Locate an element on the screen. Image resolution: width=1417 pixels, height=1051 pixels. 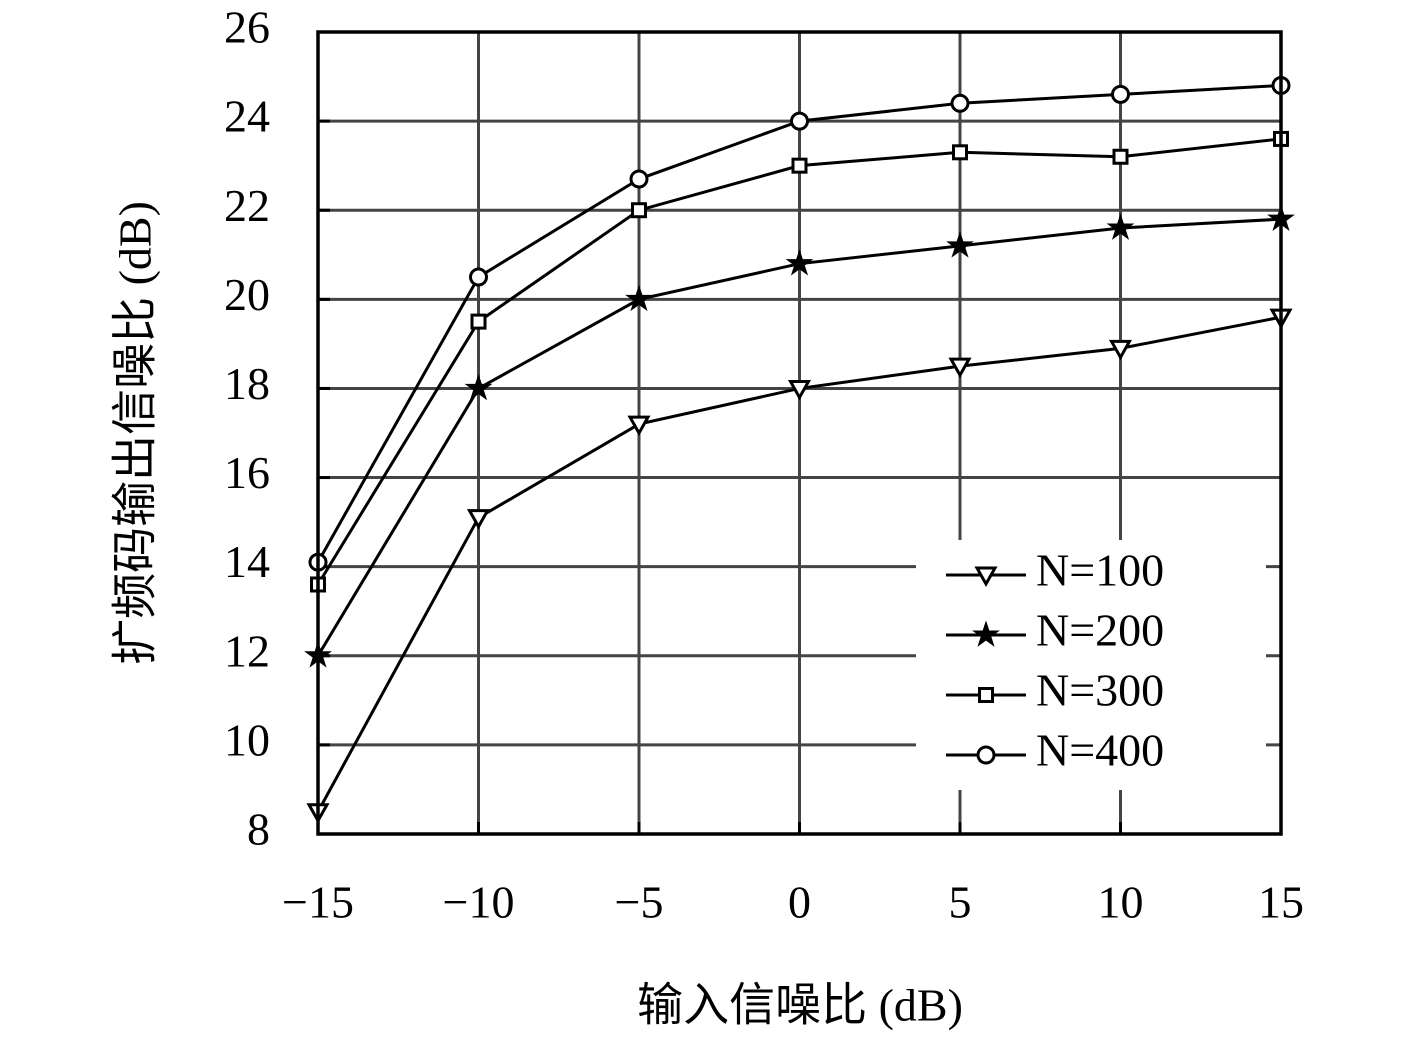
y-tick-label: 20 is located at coordinates (247, 294).